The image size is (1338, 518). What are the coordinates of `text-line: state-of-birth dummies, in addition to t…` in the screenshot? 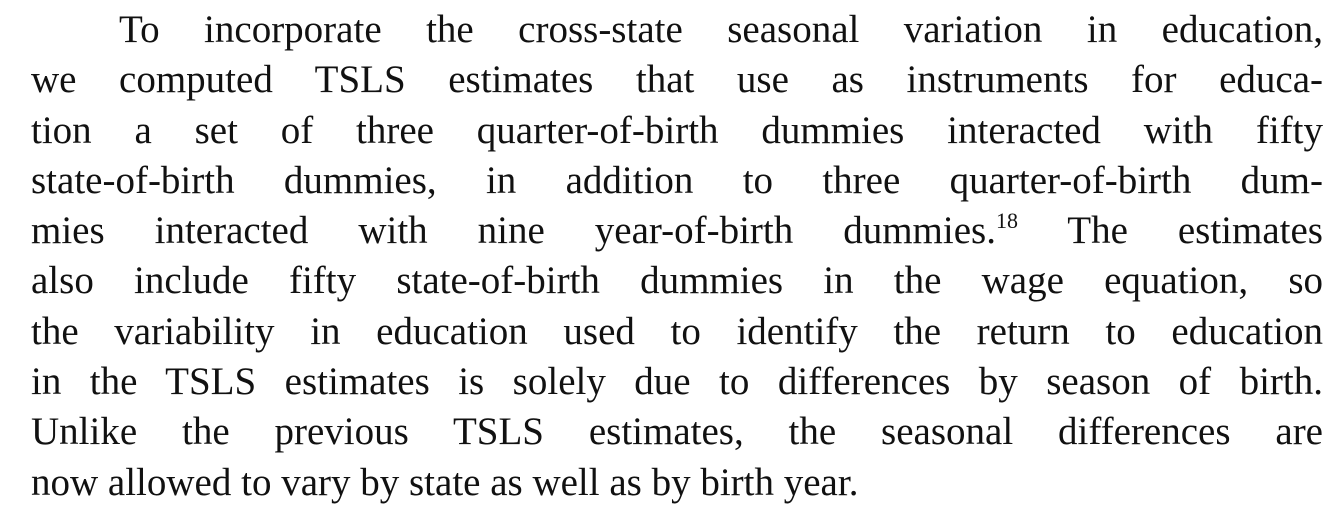 It's located at (677, 180).